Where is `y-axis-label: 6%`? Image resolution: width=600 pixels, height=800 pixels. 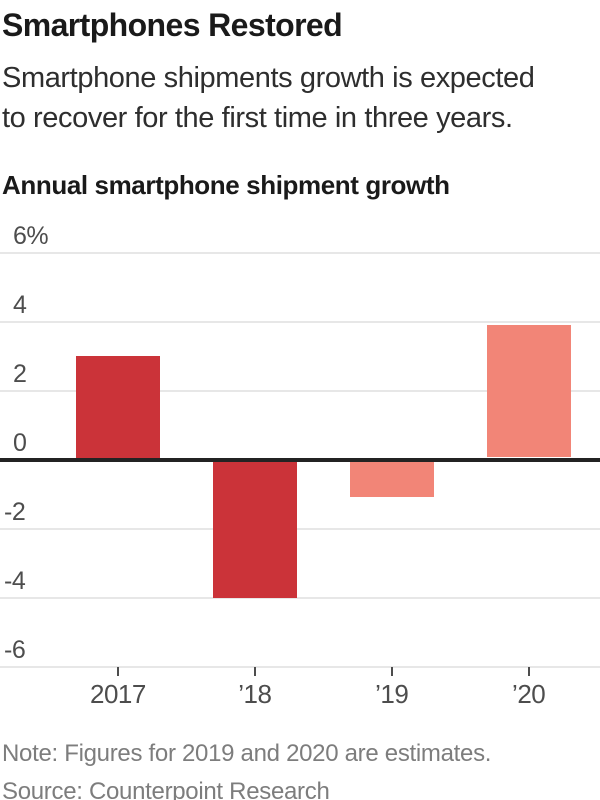
y-axis-label: 6% is located at coordinates (31, 235).